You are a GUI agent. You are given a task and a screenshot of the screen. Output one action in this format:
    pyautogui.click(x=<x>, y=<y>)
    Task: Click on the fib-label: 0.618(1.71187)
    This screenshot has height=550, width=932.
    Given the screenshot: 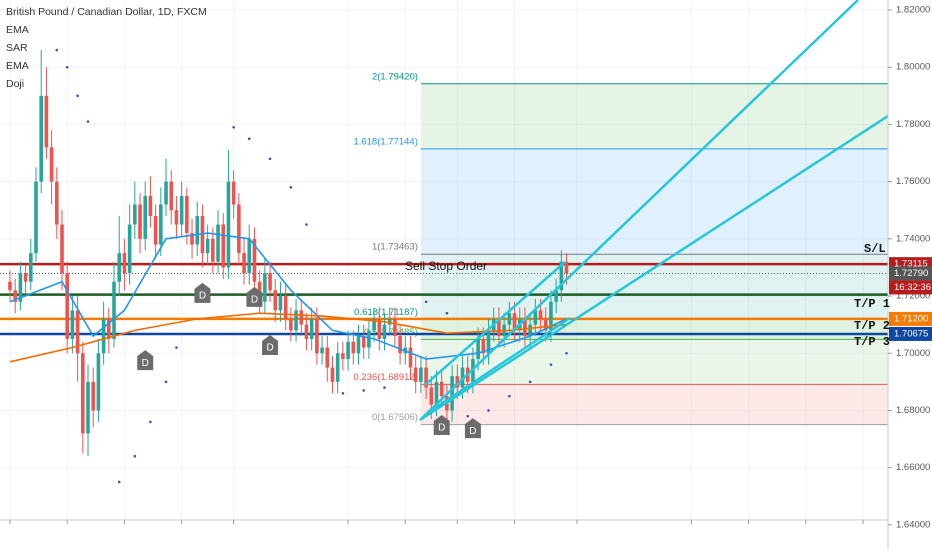 What is the action you would take?
    pyautogui.click(x=386, y=312)
    